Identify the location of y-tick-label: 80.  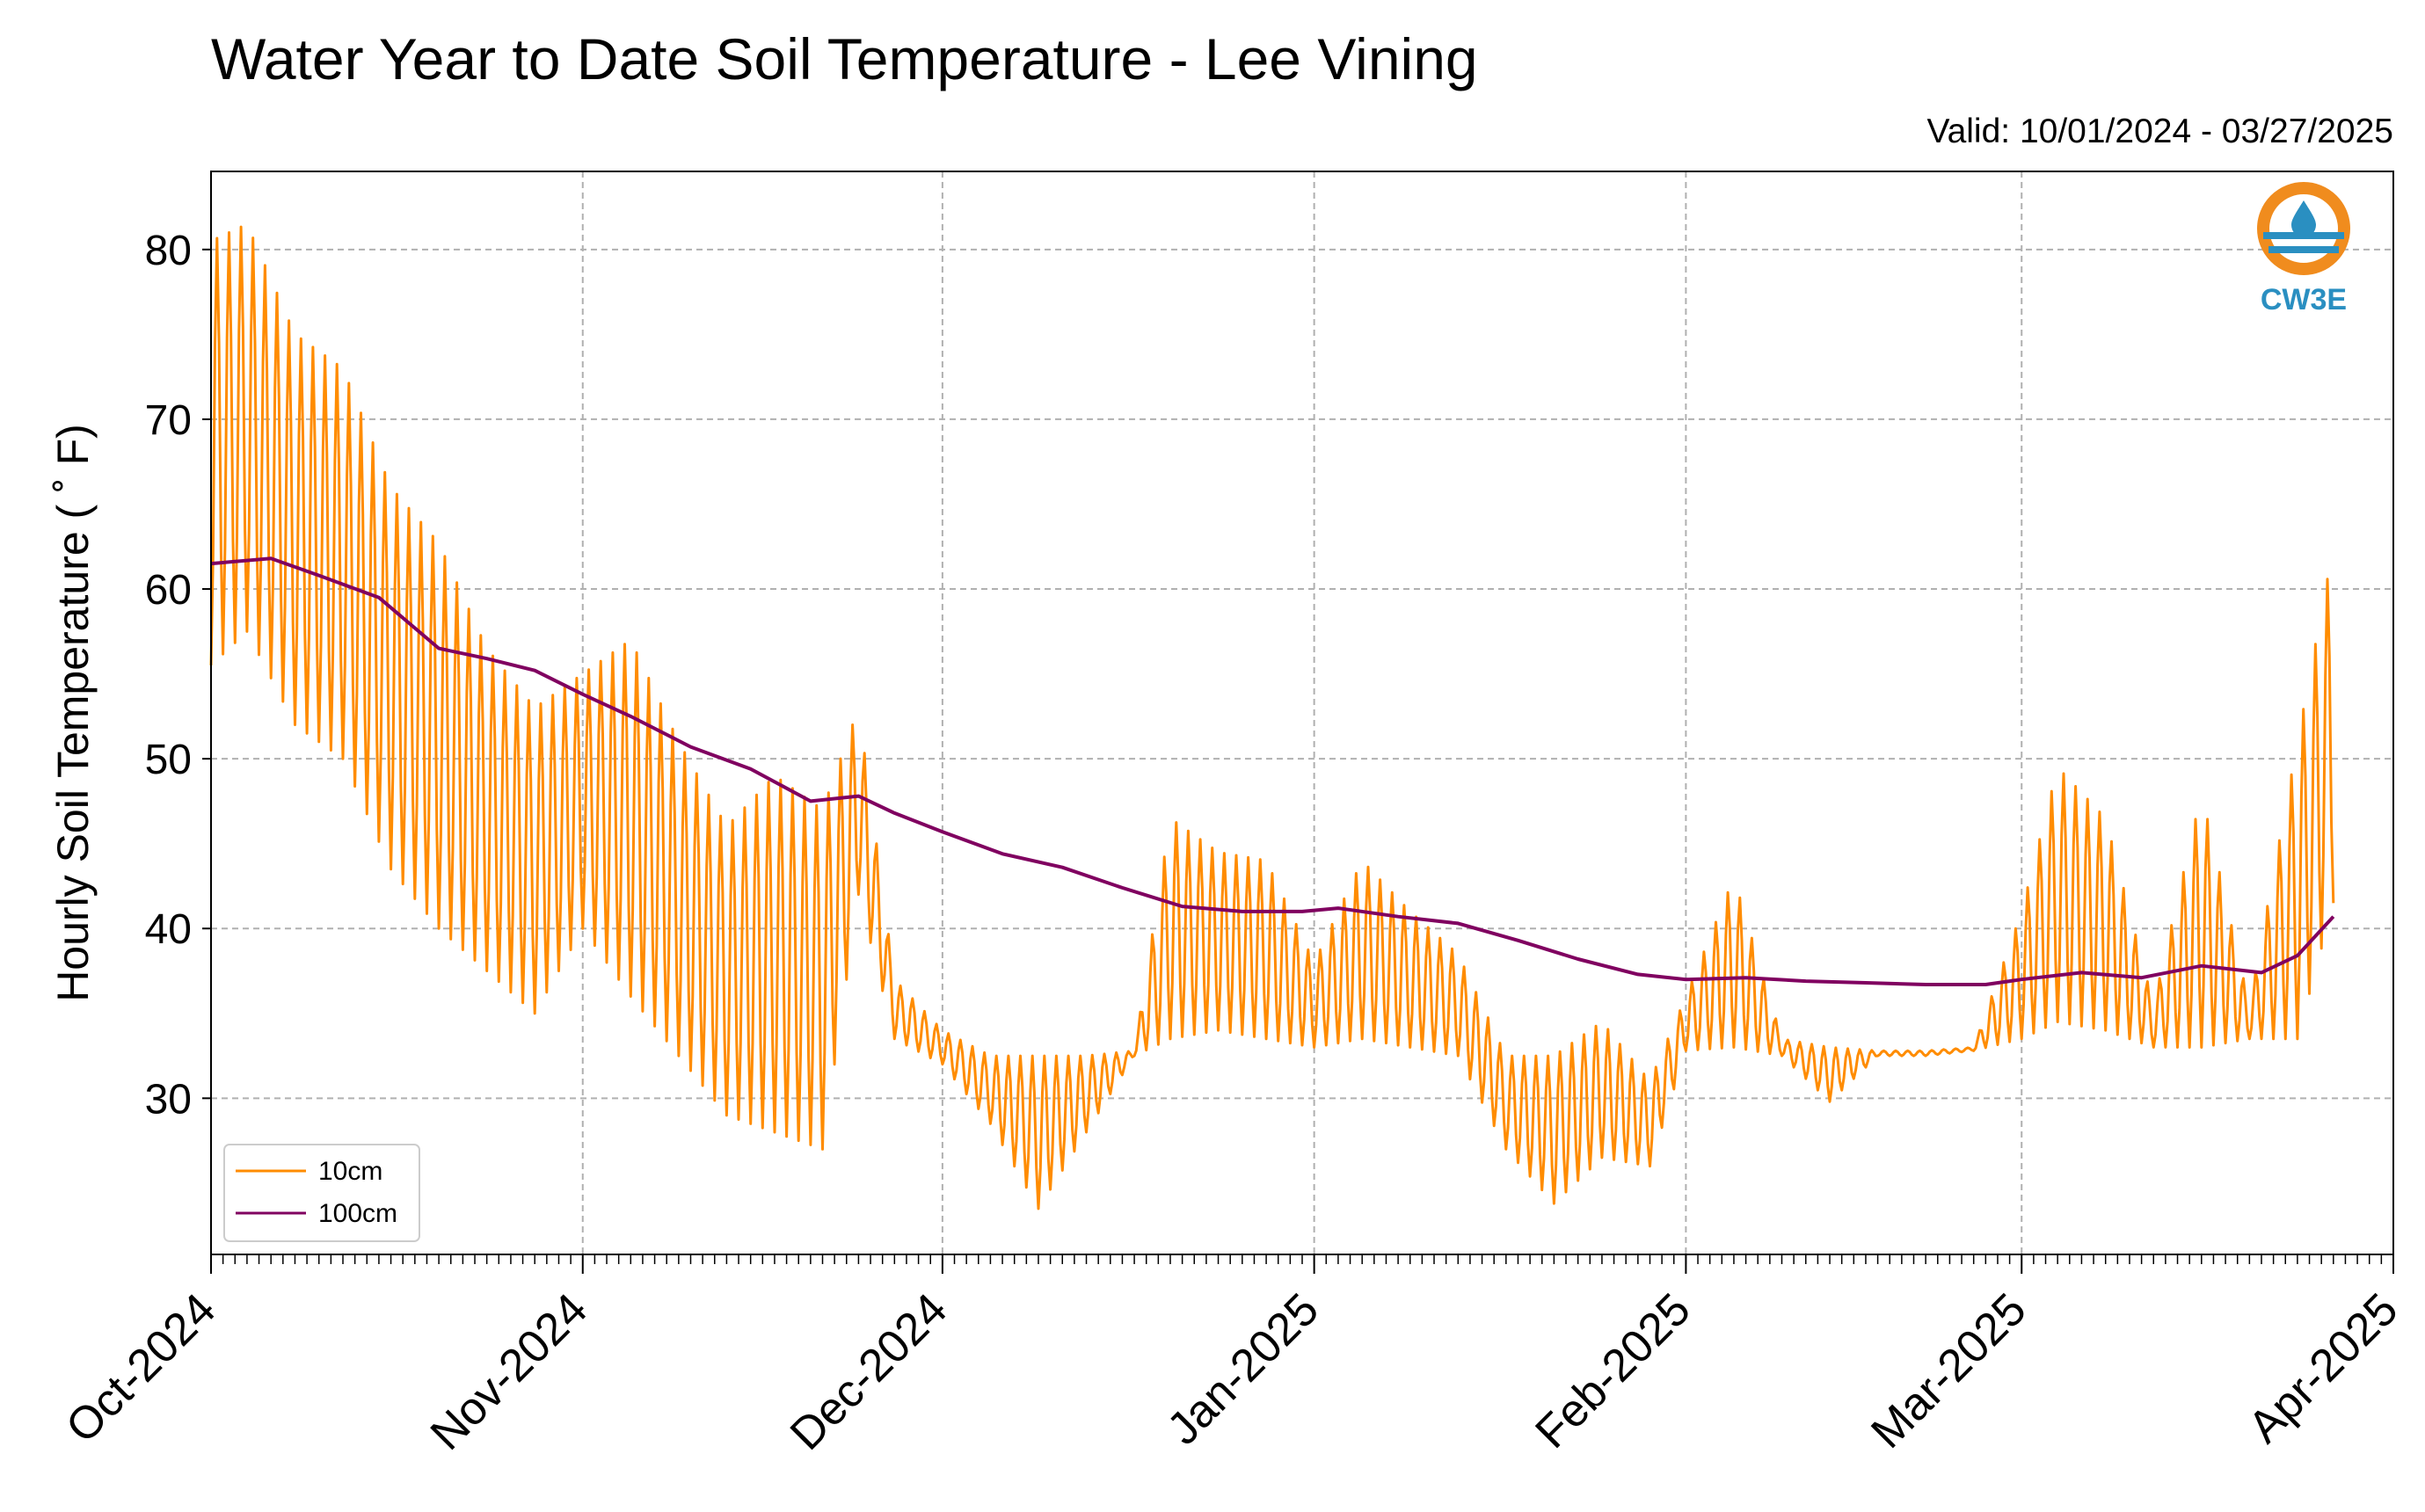
(168, 251).